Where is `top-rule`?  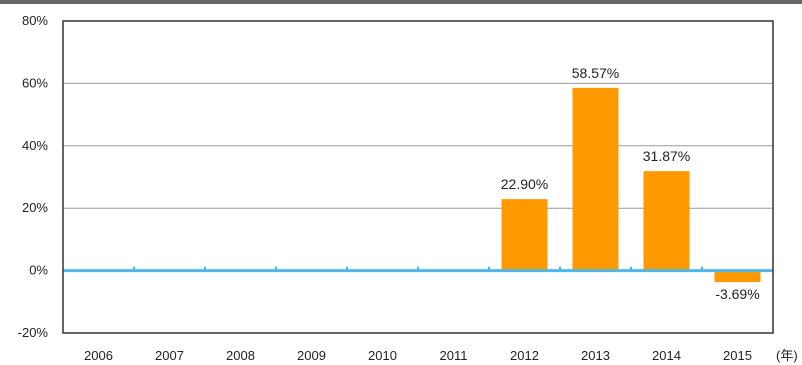 top-rule is located at coordinates (401, 2).